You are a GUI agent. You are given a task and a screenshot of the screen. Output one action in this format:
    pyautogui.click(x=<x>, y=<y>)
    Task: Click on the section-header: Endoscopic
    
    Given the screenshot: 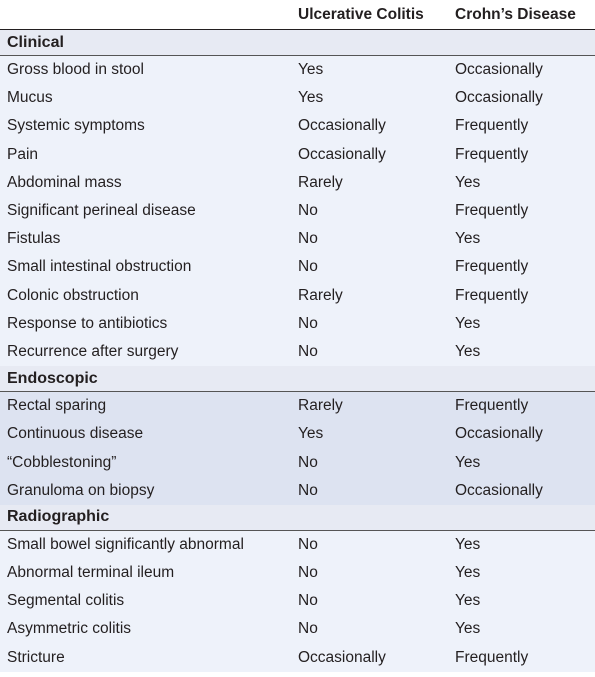 What is the action you would take?
    pyautogui.click(x=297, y=379)
    